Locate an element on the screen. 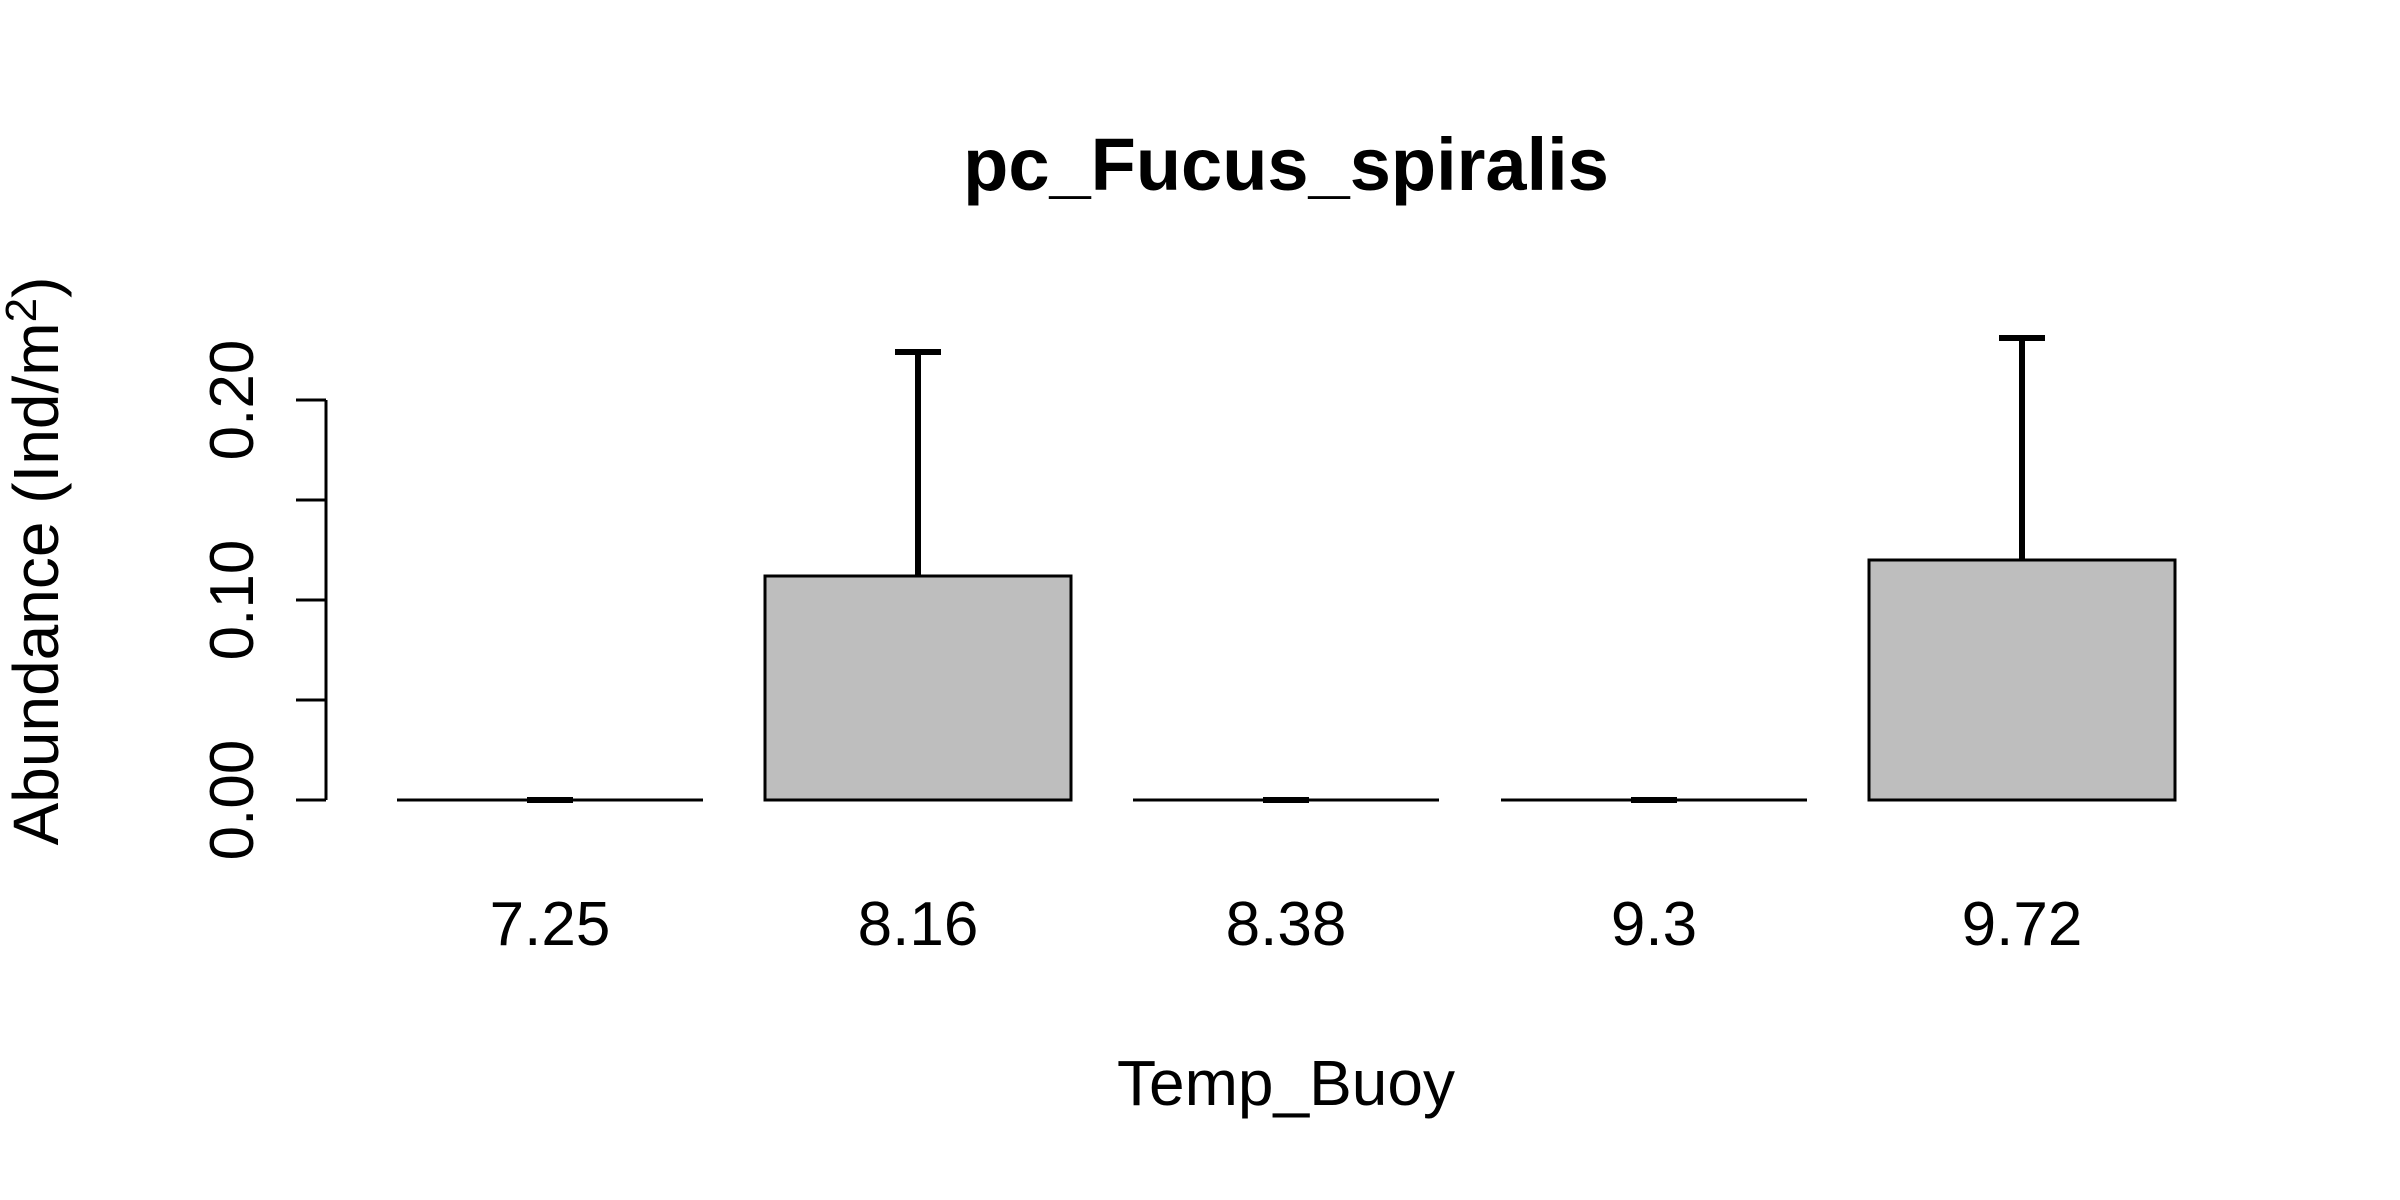 This screenshot has width=2400, height=1200. x-axis-title: Temp_Buoy is located at coordinates (1286, 1083).